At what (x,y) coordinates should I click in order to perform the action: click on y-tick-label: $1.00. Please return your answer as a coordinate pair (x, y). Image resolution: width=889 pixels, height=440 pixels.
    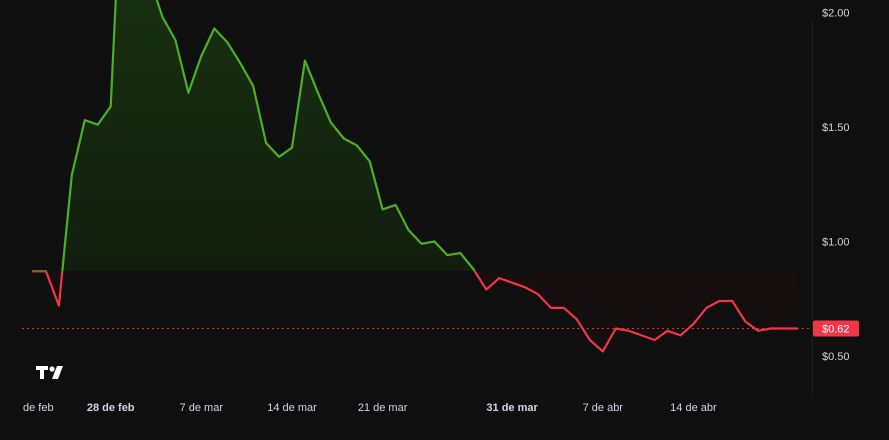
    Looking at the image, I should click on (836, 243).